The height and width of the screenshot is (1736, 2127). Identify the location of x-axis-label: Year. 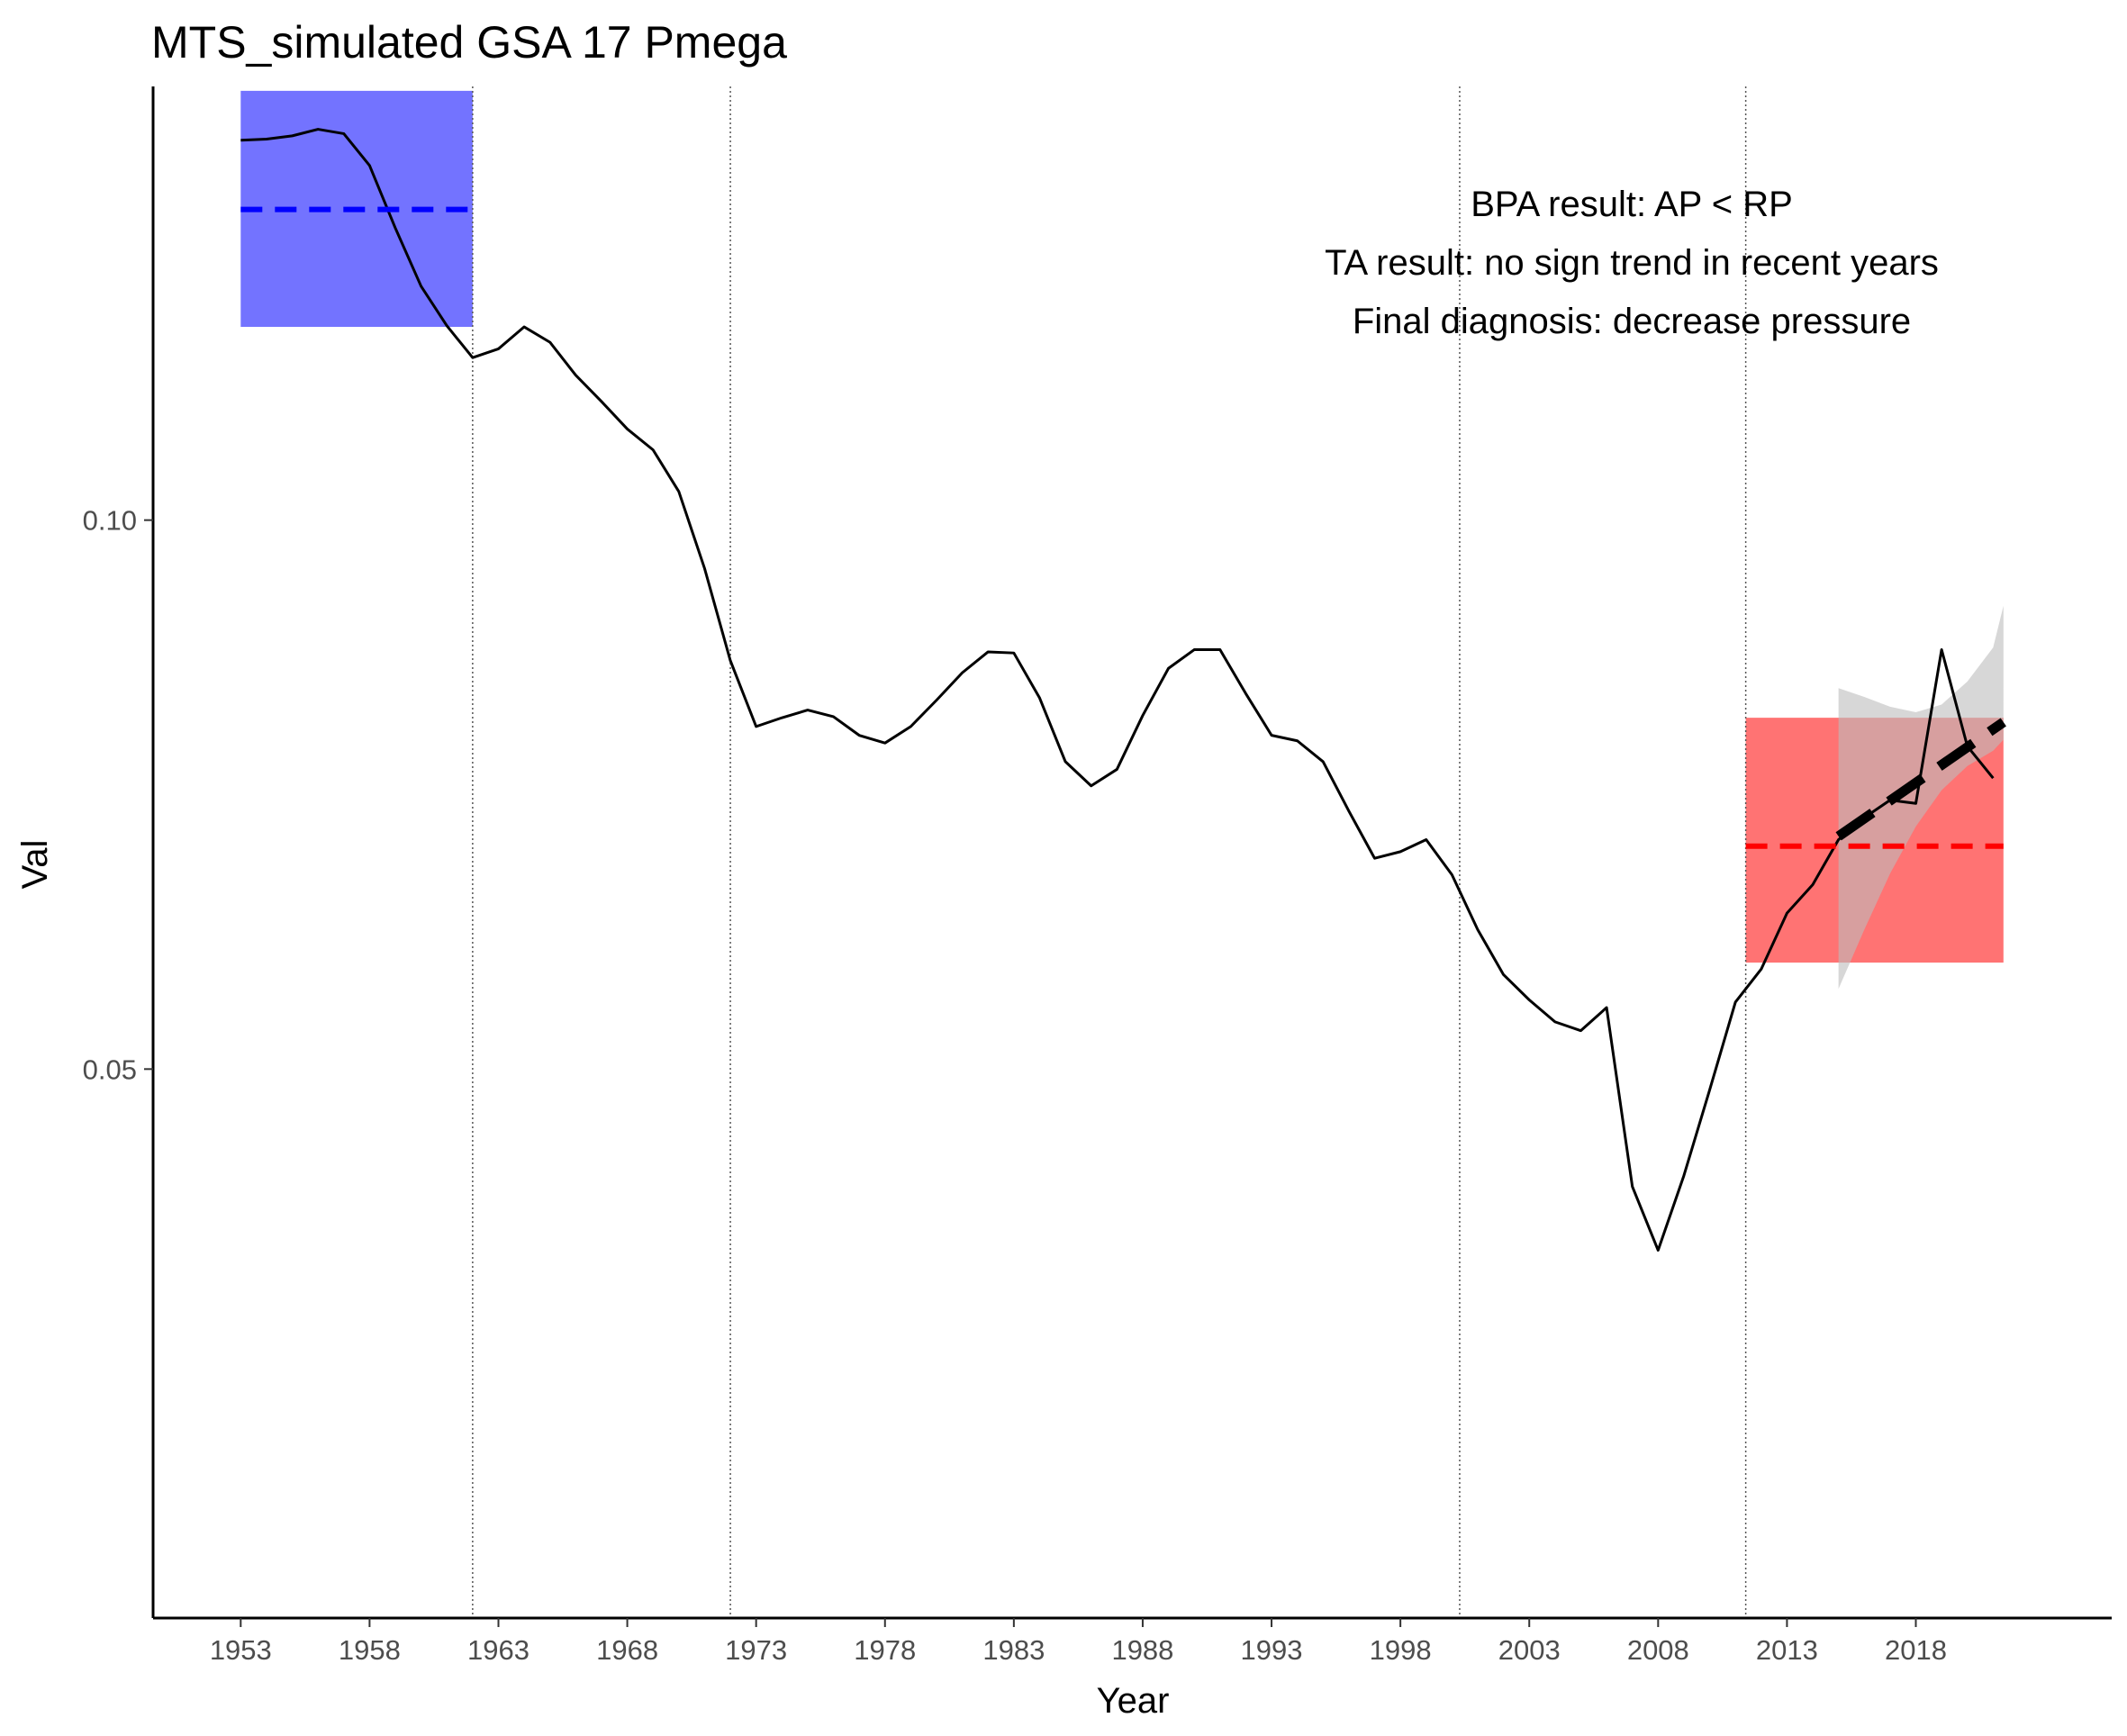
(1133, 1701).